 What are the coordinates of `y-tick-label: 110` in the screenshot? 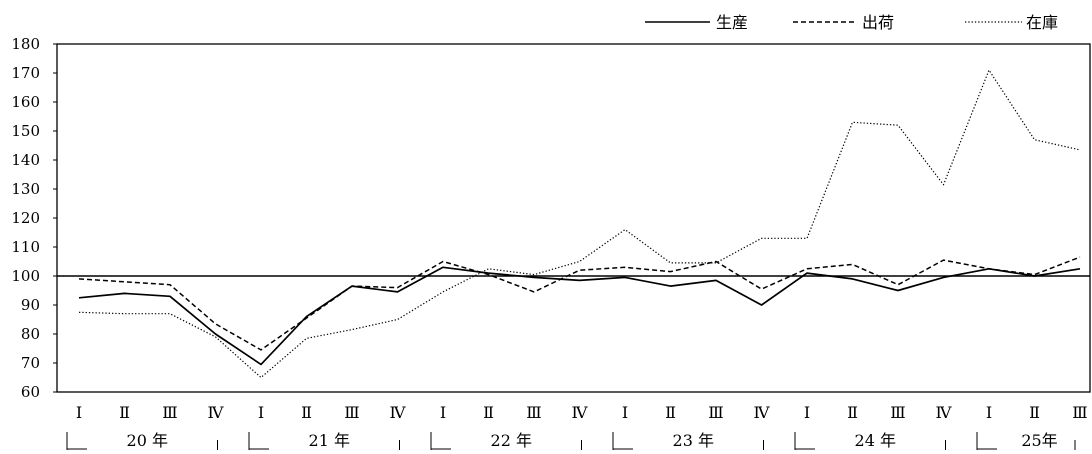 It's located at (25, 247).